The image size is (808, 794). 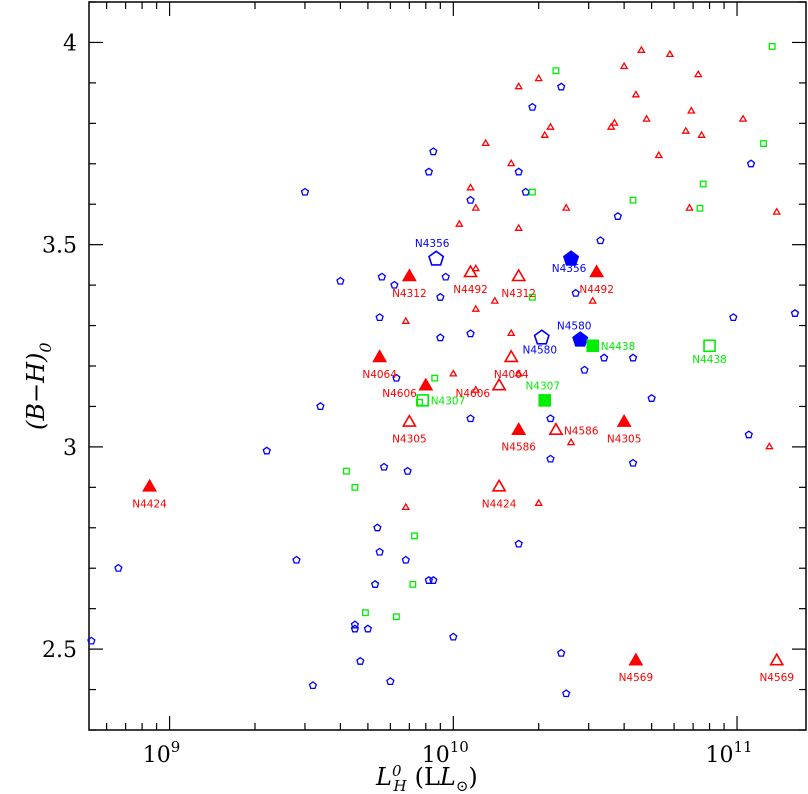 What do you see at coordinates (70, 43) in the screenshot?
I see `y-tick-label: 4` at bounding box center [70, 43].